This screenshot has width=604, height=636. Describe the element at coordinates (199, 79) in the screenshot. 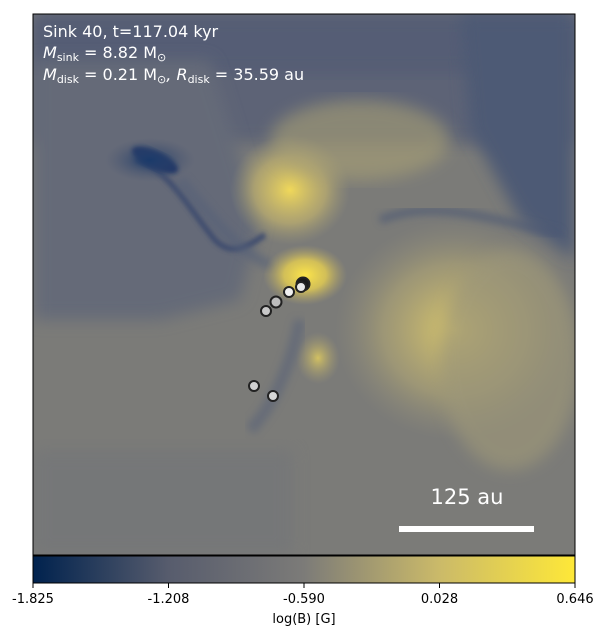

I see `annotation-line3-sub2: disk` at that location.